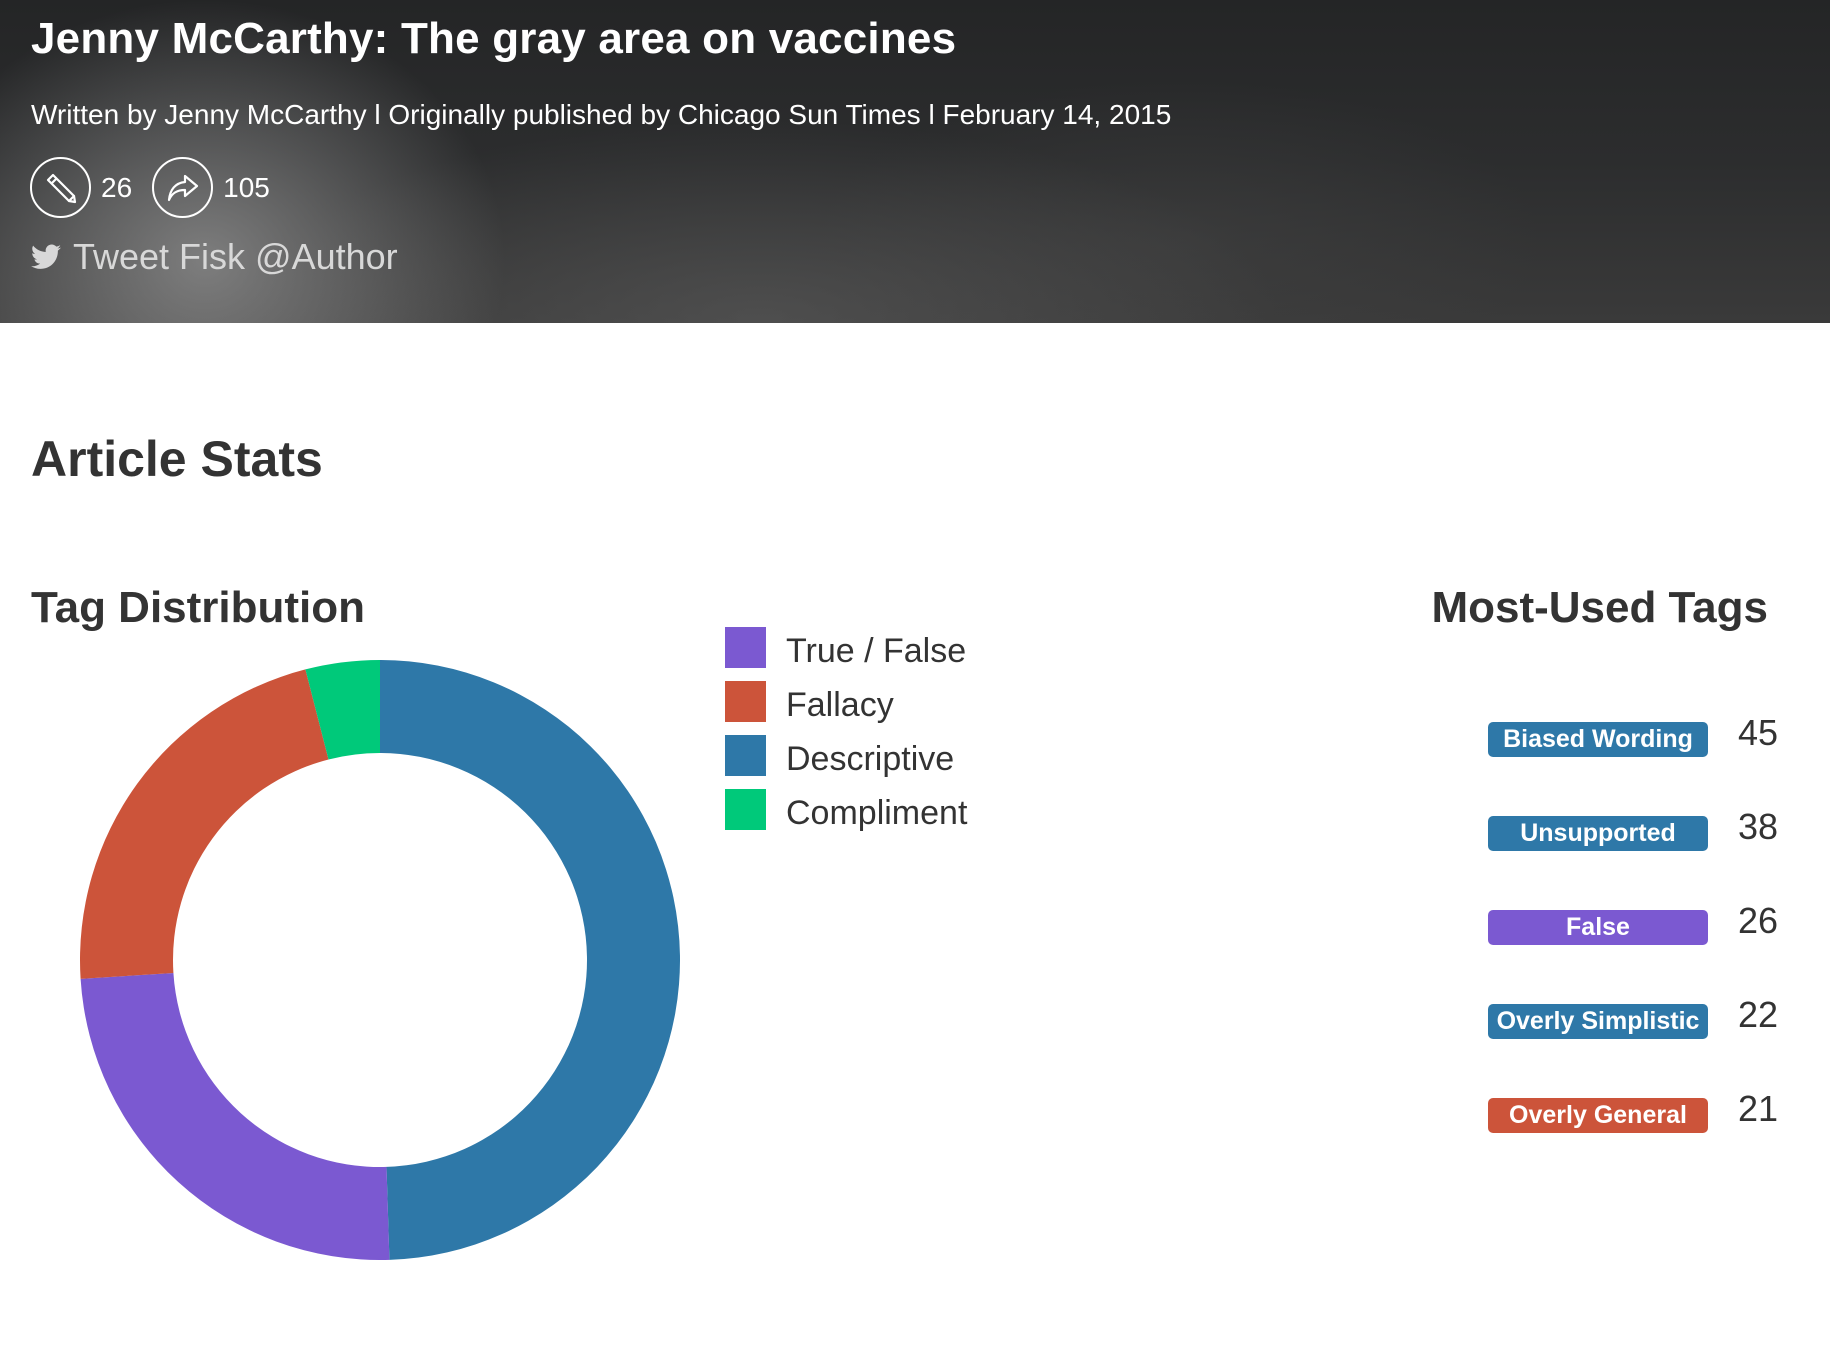  What do you see at coordinates (177, 459) in the screenshot?
I see `article-stats-heading: Article Stats` at bounding box center [177, 459].